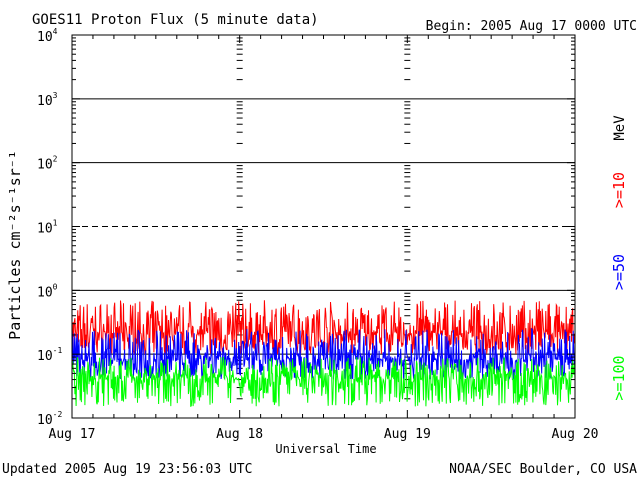 Image resolution: width=640 pixels, height=480 pixels. What do you see at coordinates (407, 434) in the screenshot?
I see `x-tick-label: Aug 19` at bounding box center [407, 434].